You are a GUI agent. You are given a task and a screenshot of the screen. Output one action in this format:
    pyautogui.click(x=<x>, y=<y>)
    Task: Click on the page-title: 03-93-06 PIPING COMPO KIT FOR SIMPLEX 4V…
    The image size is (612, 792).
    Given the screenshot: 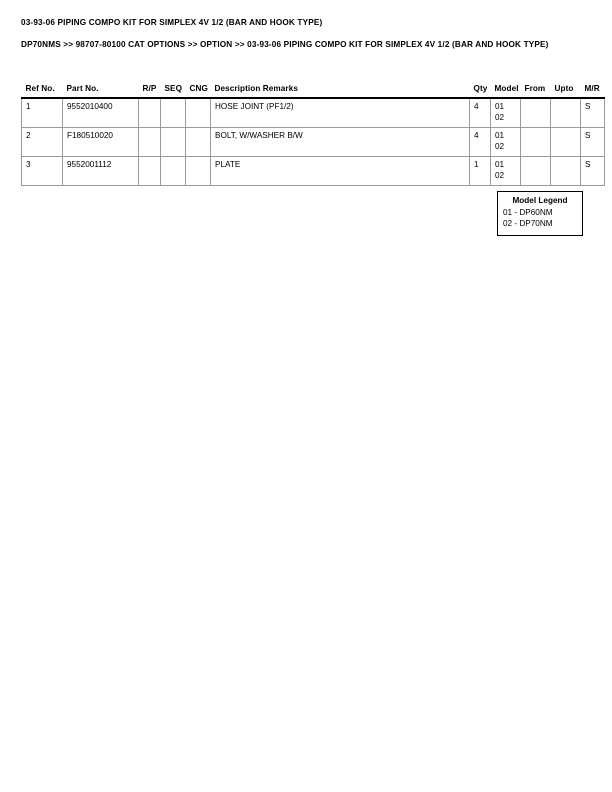 What is the action you would take?
    pyautogui.click(x=172, y=22)
    